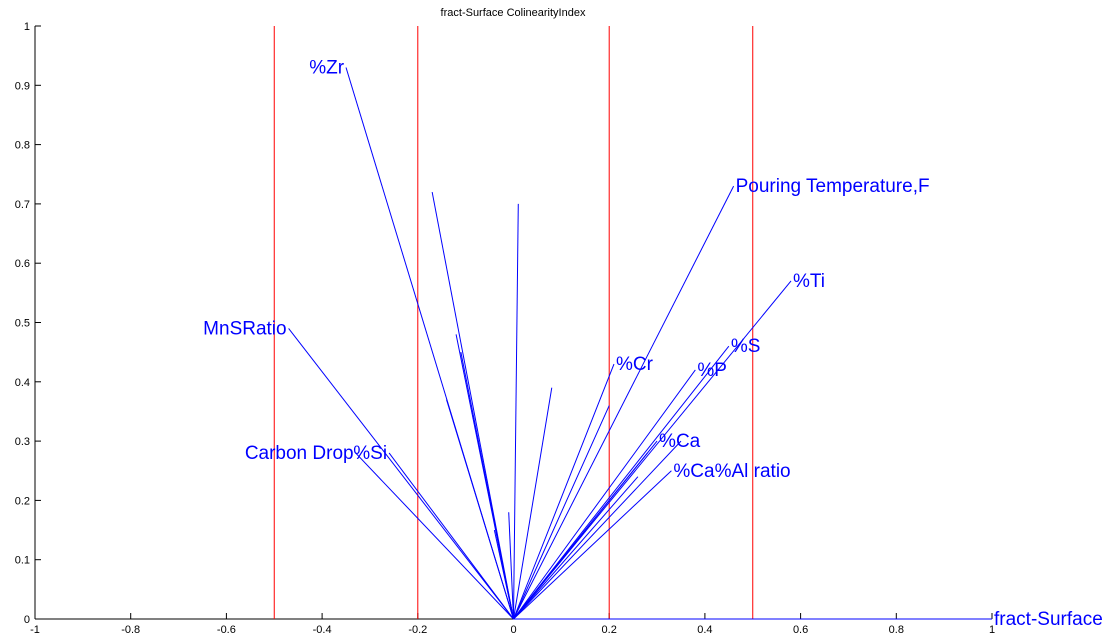 Image resolution: width=1117 pixels, height=639 pixels. Describe the element at coordinates (27, 27) in the screenshot. I see `y-tick-label: 1` at that location.